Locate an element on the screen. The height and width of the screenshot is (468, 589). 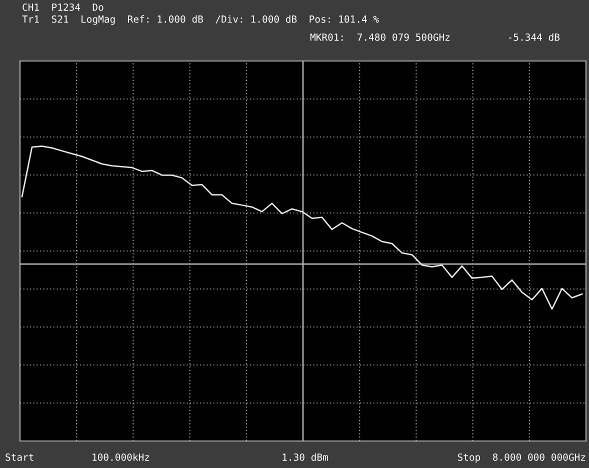
text: Start is located at coordinates (20, 457).